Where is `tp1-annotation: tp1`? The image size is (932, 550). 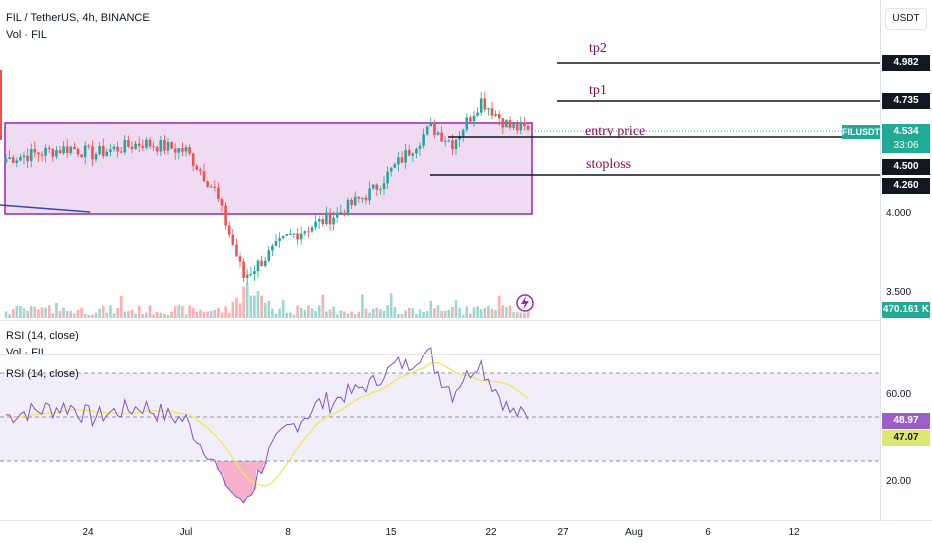
tp1-annotation: tp1 is located at coordinates (598, 90).